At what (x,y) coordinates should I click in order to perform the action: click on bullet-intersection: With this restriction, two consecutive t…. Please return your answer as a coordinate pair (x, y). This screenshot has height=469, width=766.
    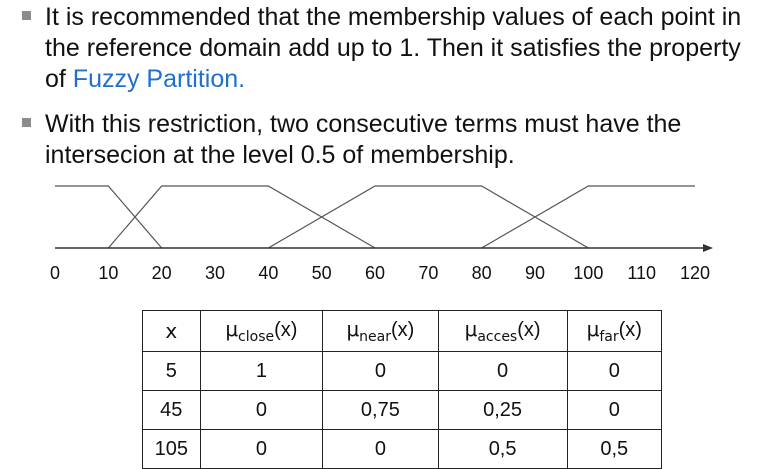
    Looking at the image, I should click on (387, 140).